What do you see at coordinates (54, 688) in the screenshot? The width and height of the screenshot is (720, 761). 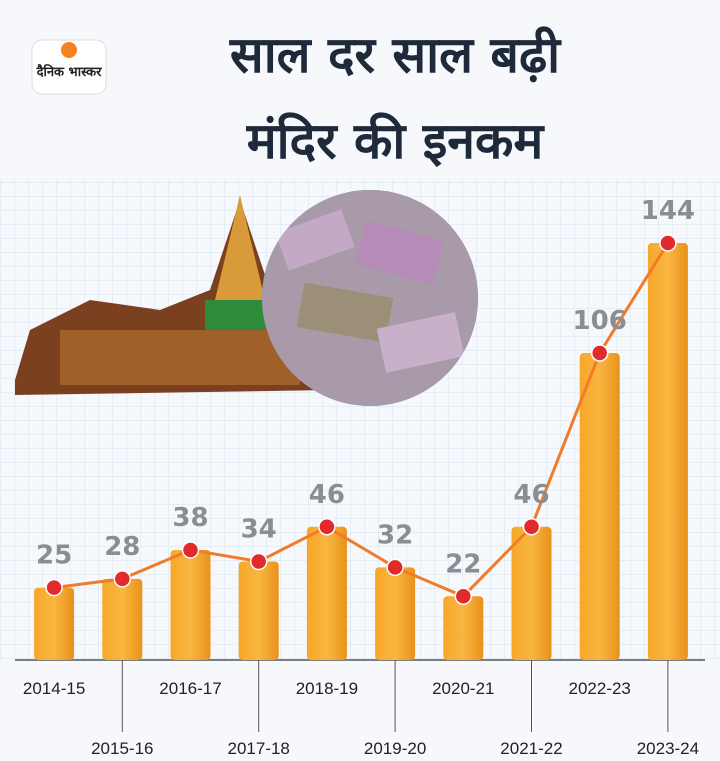 I see `x-tick-label: 2014-15` at bounding box center [54, 688].